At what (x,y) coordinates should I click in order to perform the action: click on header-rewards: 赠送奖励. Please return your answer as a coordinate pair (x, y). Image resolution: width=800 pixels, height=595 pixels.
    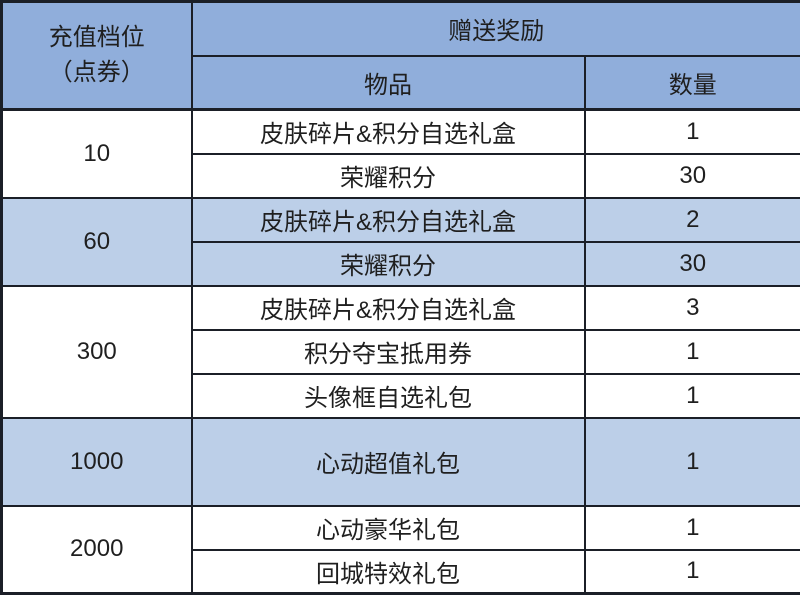
    Looking at the image, I should click on (496, 29).